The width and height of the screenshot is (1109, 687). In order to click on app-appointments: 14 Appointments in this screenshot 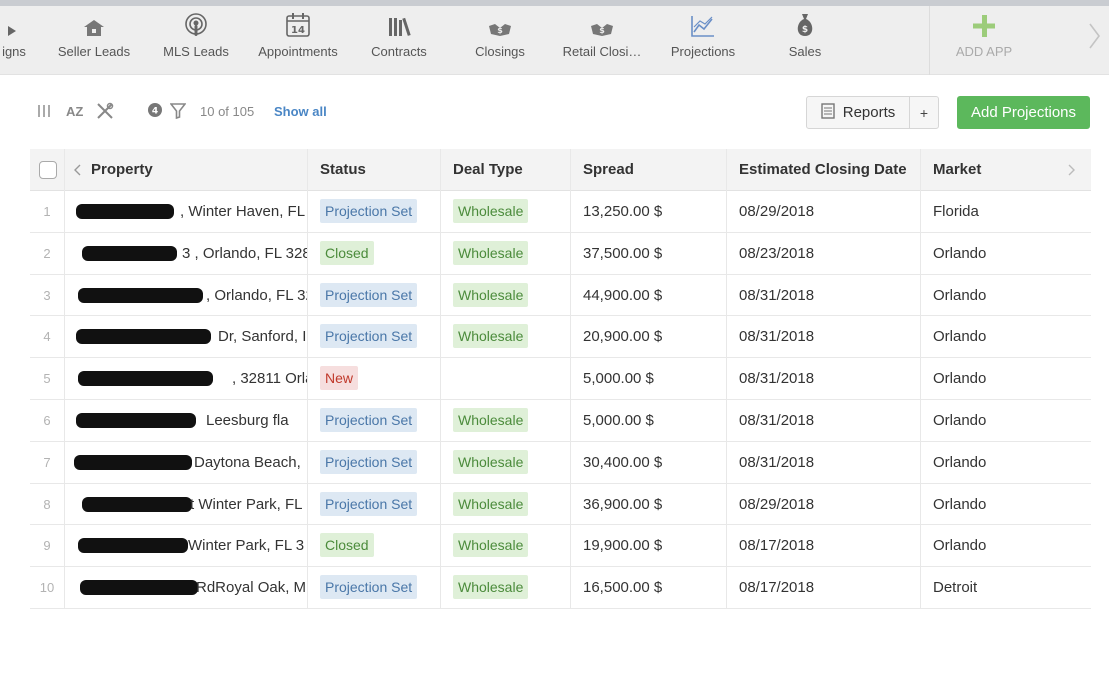, I will do `click(298, 40)`.